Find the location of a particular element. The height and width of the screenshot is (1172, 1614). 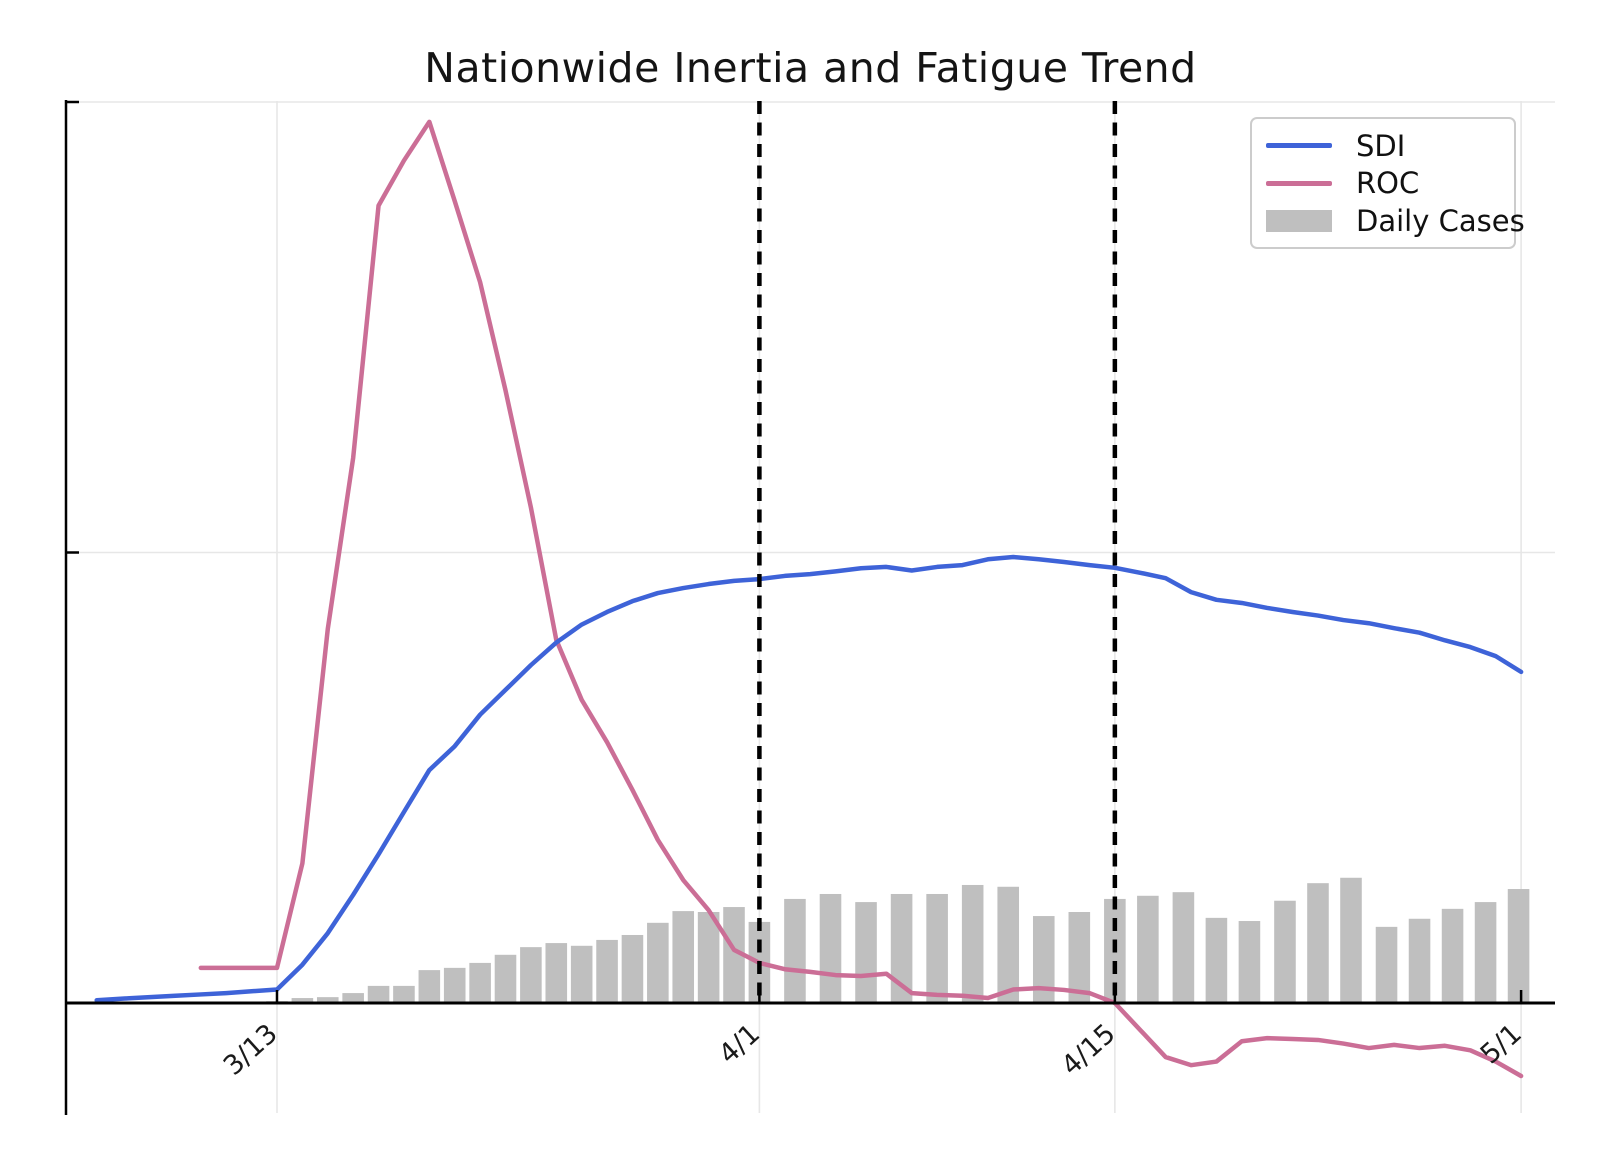

roc-line-swatch-icon is located at coordinates (1299, 183).